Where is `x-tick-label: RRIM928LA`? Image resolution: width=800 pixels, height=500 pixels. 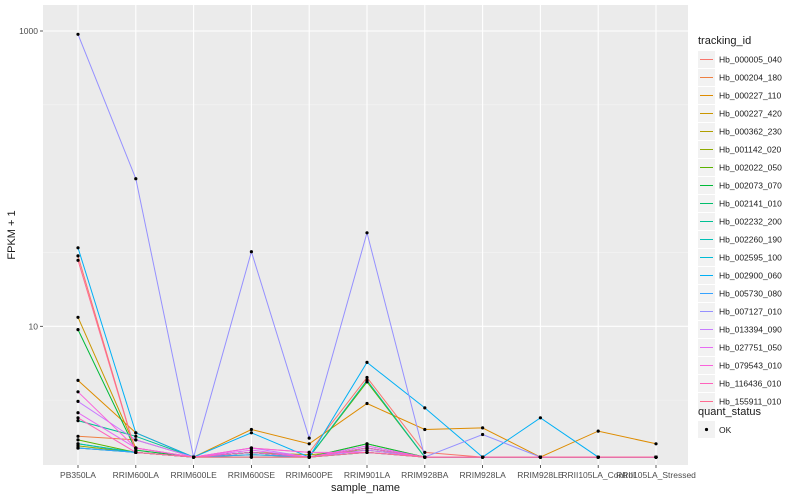
x-tick-label: RRIM928LA is located at coordinates (482, 475).